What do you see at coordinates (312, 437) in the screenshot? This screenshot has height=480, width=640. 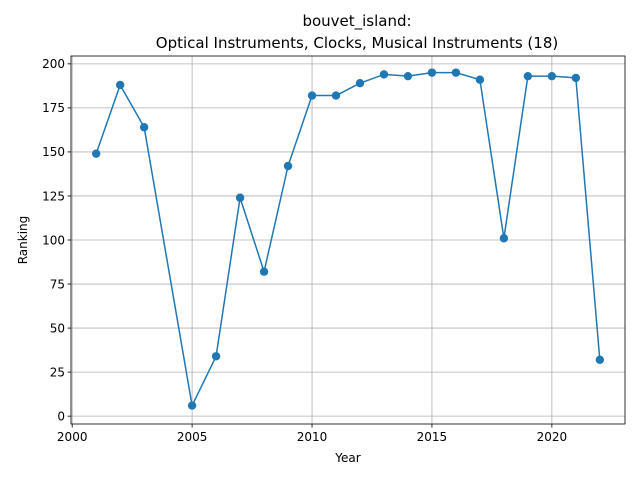 I see `x-tick-label: 2010` at bounding box center [312, 437].